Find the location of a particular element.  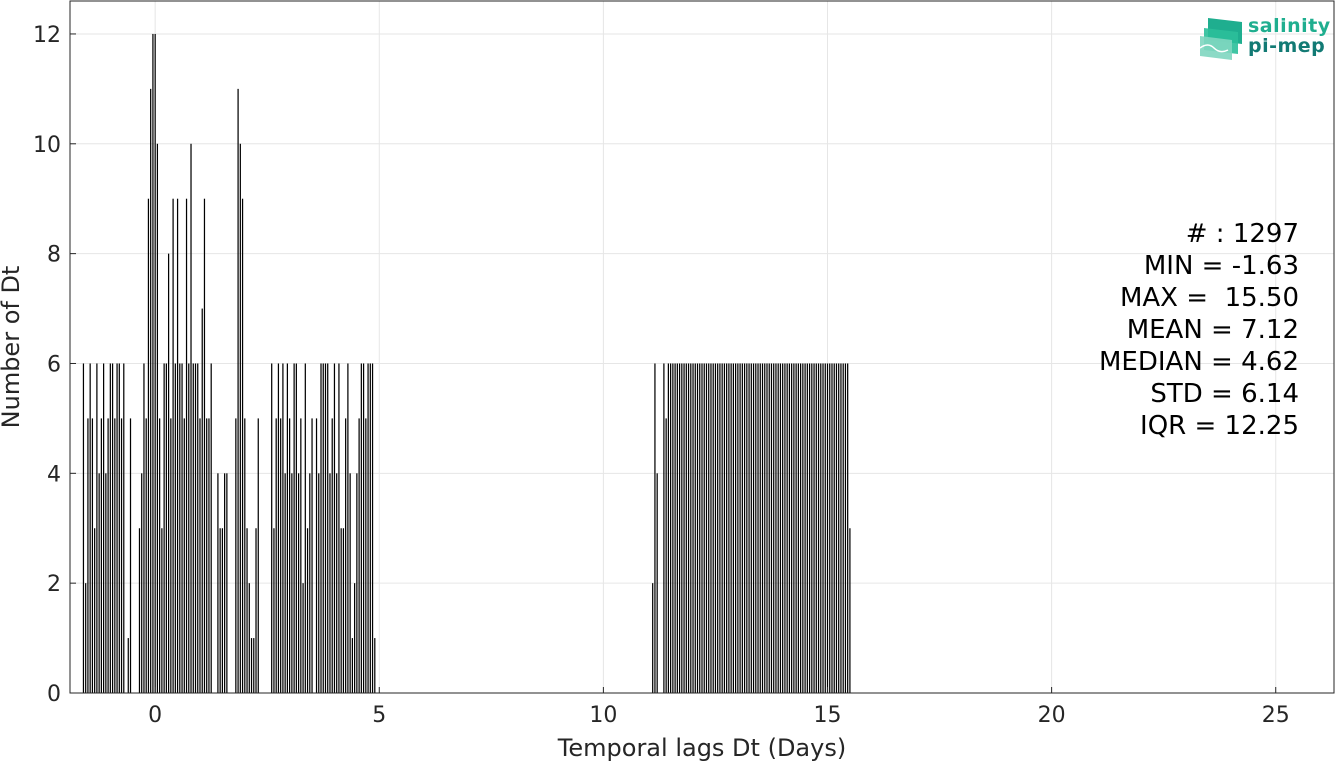

salinity-pimep-logo: salinity pi-mep is located at coordinates (1264, 39).